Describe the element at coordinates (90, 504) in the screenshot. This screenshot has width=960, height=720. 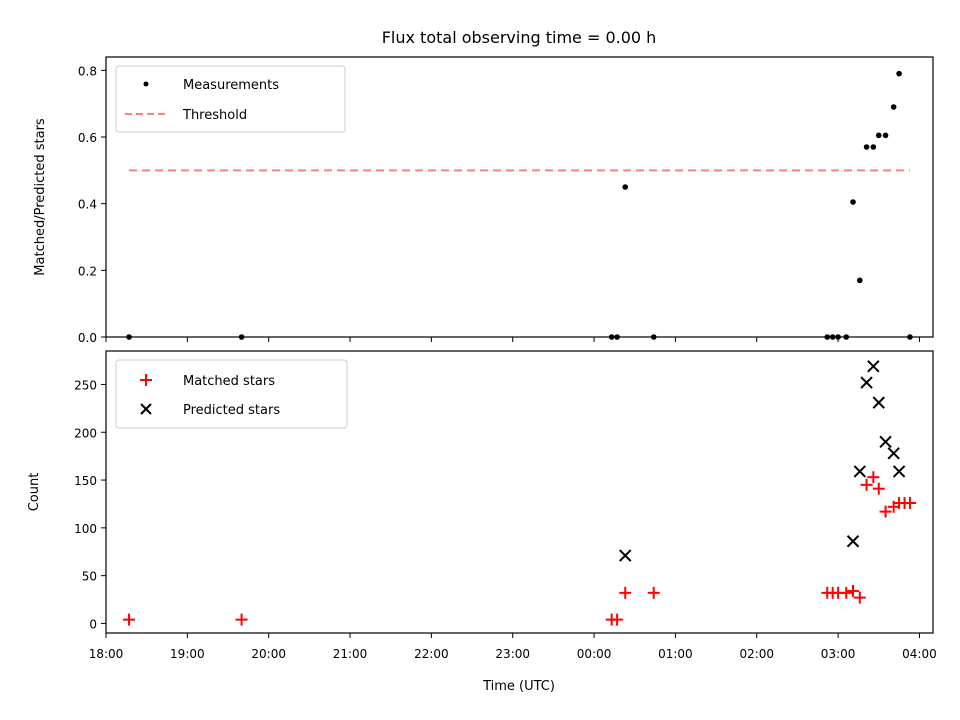
I see `bottom-y-ticks: 0 50 100 150 200 250` at that location.